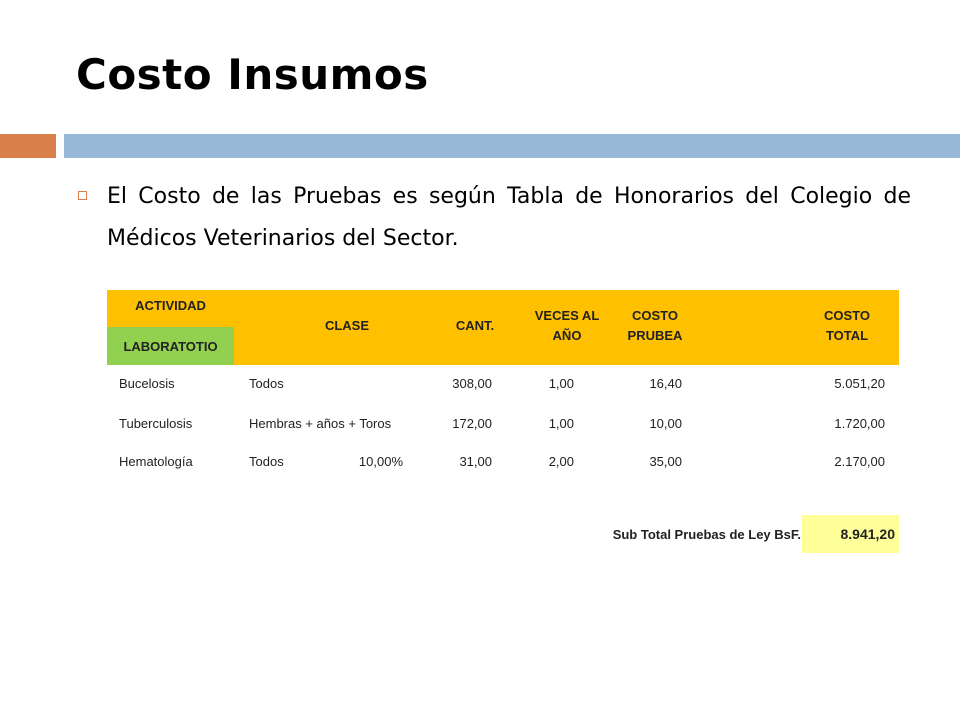 This screenshot has height=720, width=960. What do you see at coordinates (28, 146) in the screenshot?
I see `title-bar-accent` at bounding box center [28, 146].